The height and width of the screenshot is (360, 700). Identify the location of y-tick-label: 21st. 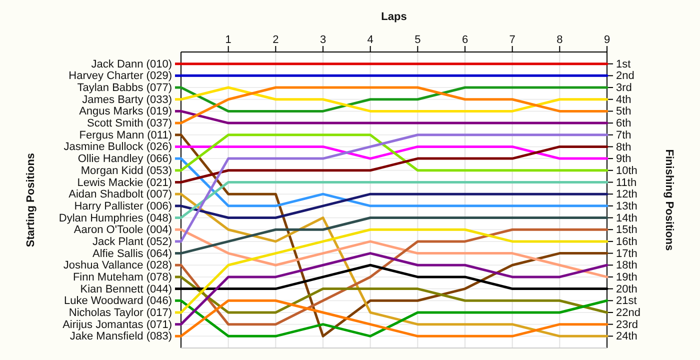
(626, 301).